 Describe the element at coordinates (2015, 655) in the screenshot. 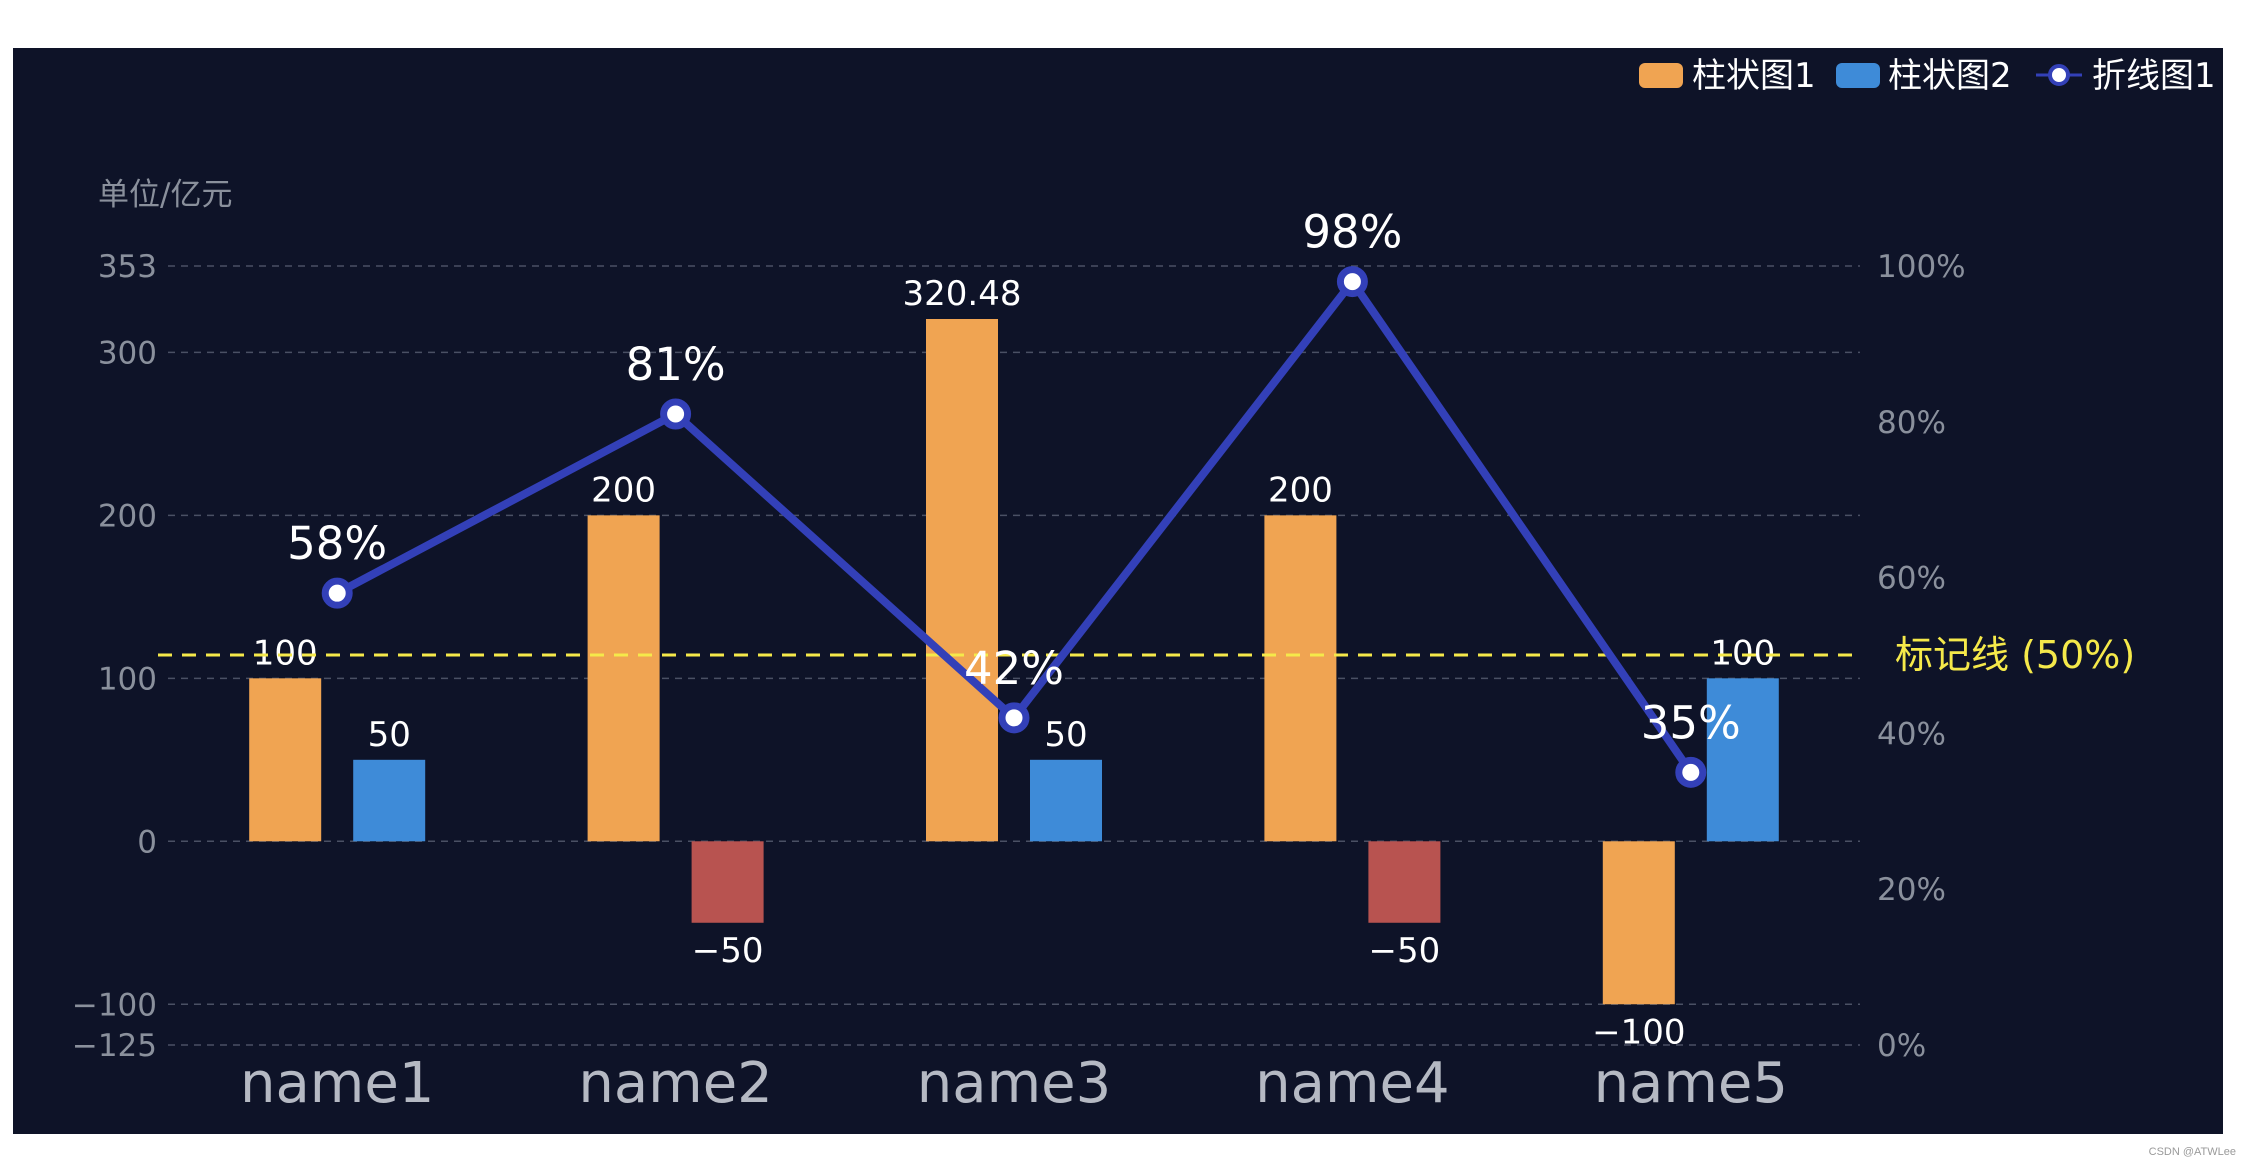

I see `mark-line-label: 标记线 (50%)` at that location.